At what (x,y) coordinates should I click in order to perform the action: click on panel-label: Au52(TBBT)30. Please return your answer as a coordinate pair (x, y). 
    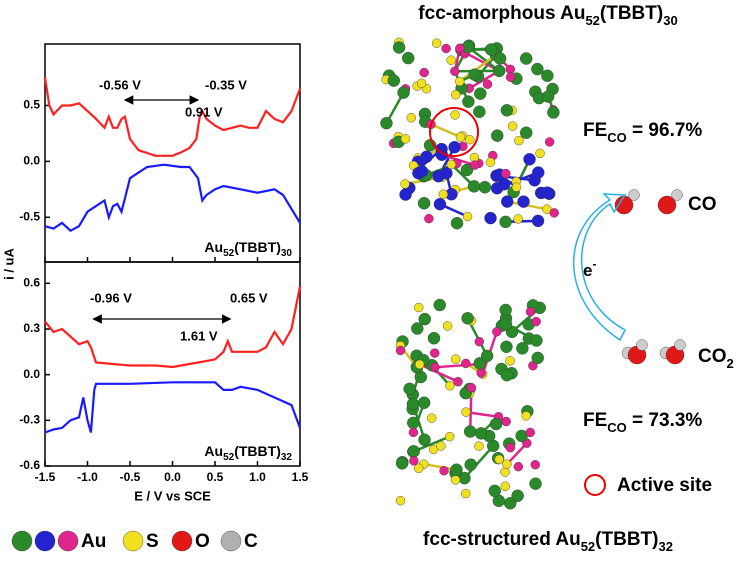
    Looking at the image, I should click on (248, 249).